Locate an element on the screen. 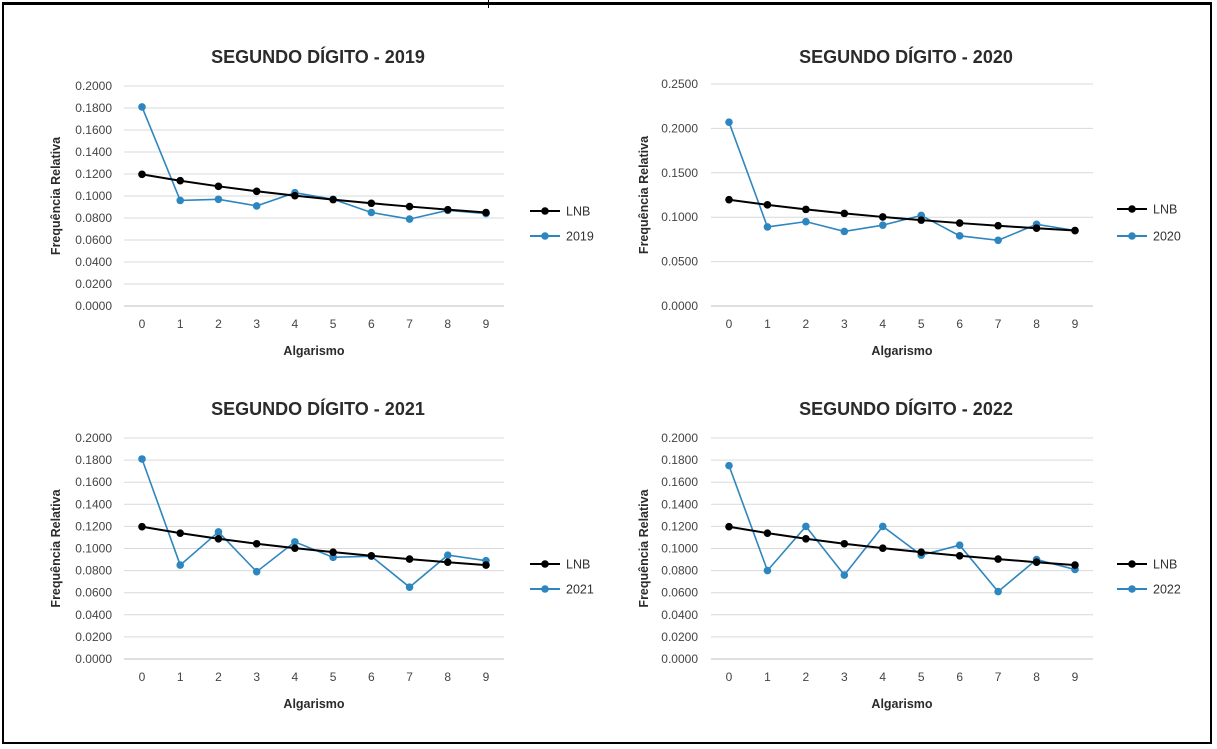 Image resolution: width=1217 pixels, height=749 pixels. legend-label: 2020 is located at coordinates (1167, 237).